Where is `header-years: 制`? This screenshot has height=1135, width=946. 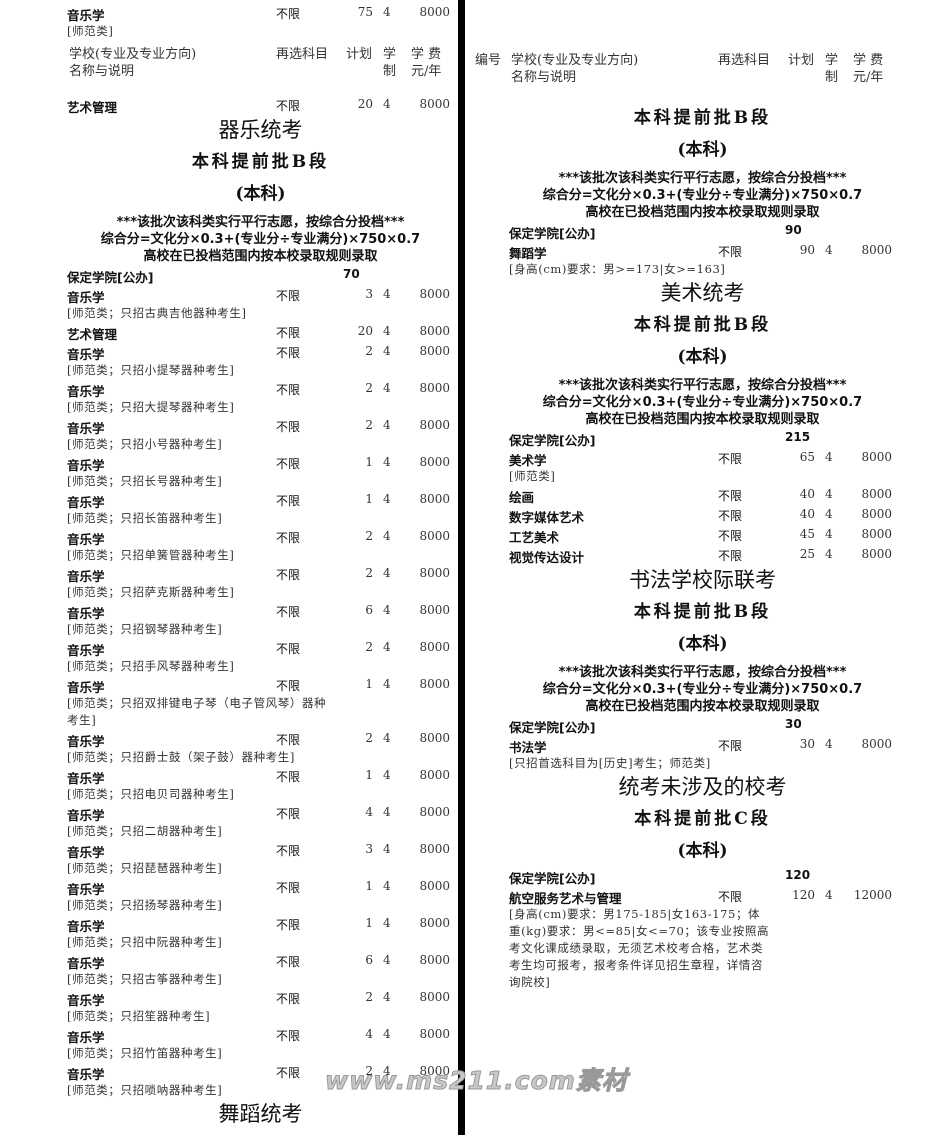
header-years: 制 is located at coordinates (832, 77).